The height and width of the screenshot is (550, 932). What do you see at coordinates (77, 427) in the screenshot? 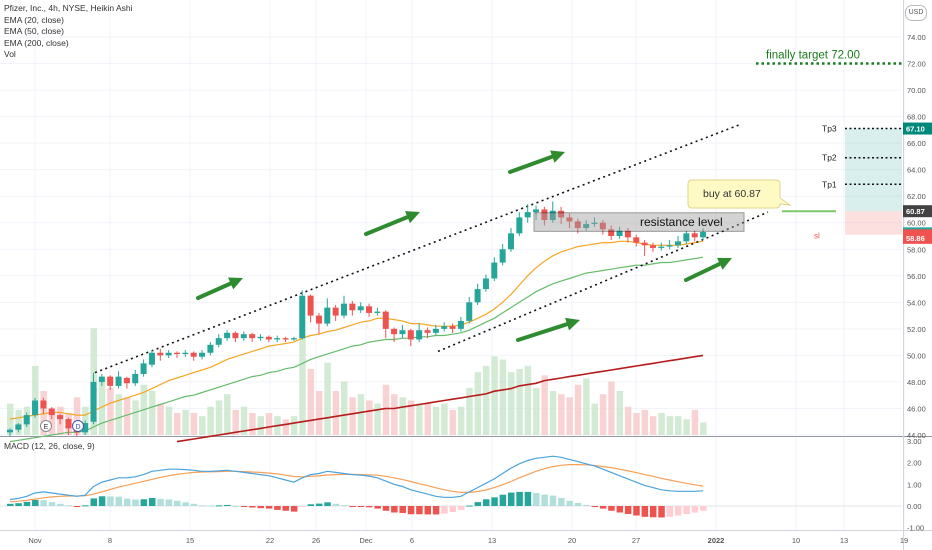
I see `dividend-marker-label: D` at bounding box center [77, 427].